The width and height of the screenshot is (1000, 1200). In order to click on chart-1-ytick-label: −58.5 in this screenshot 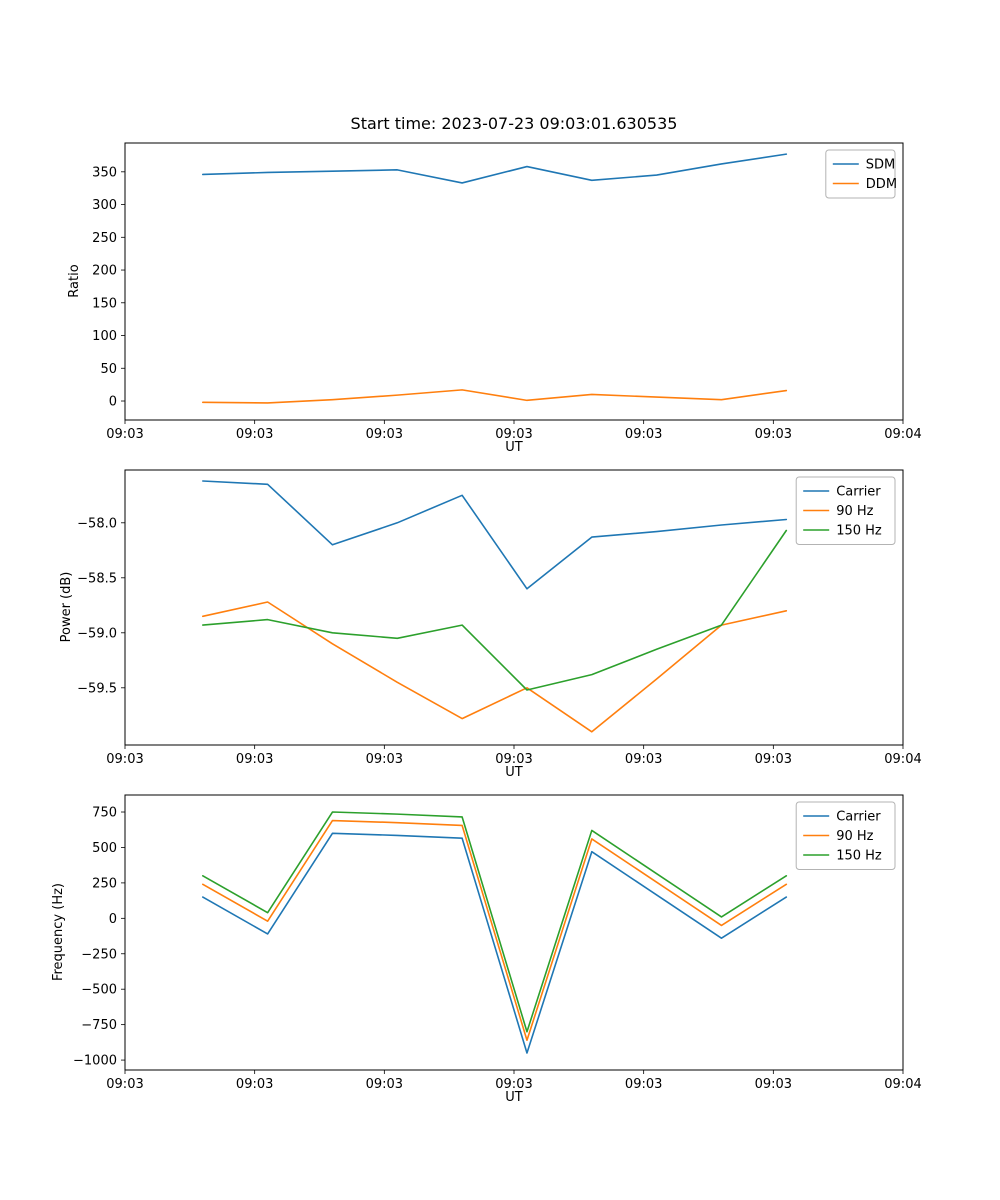, I will do `click(97, 578)`.